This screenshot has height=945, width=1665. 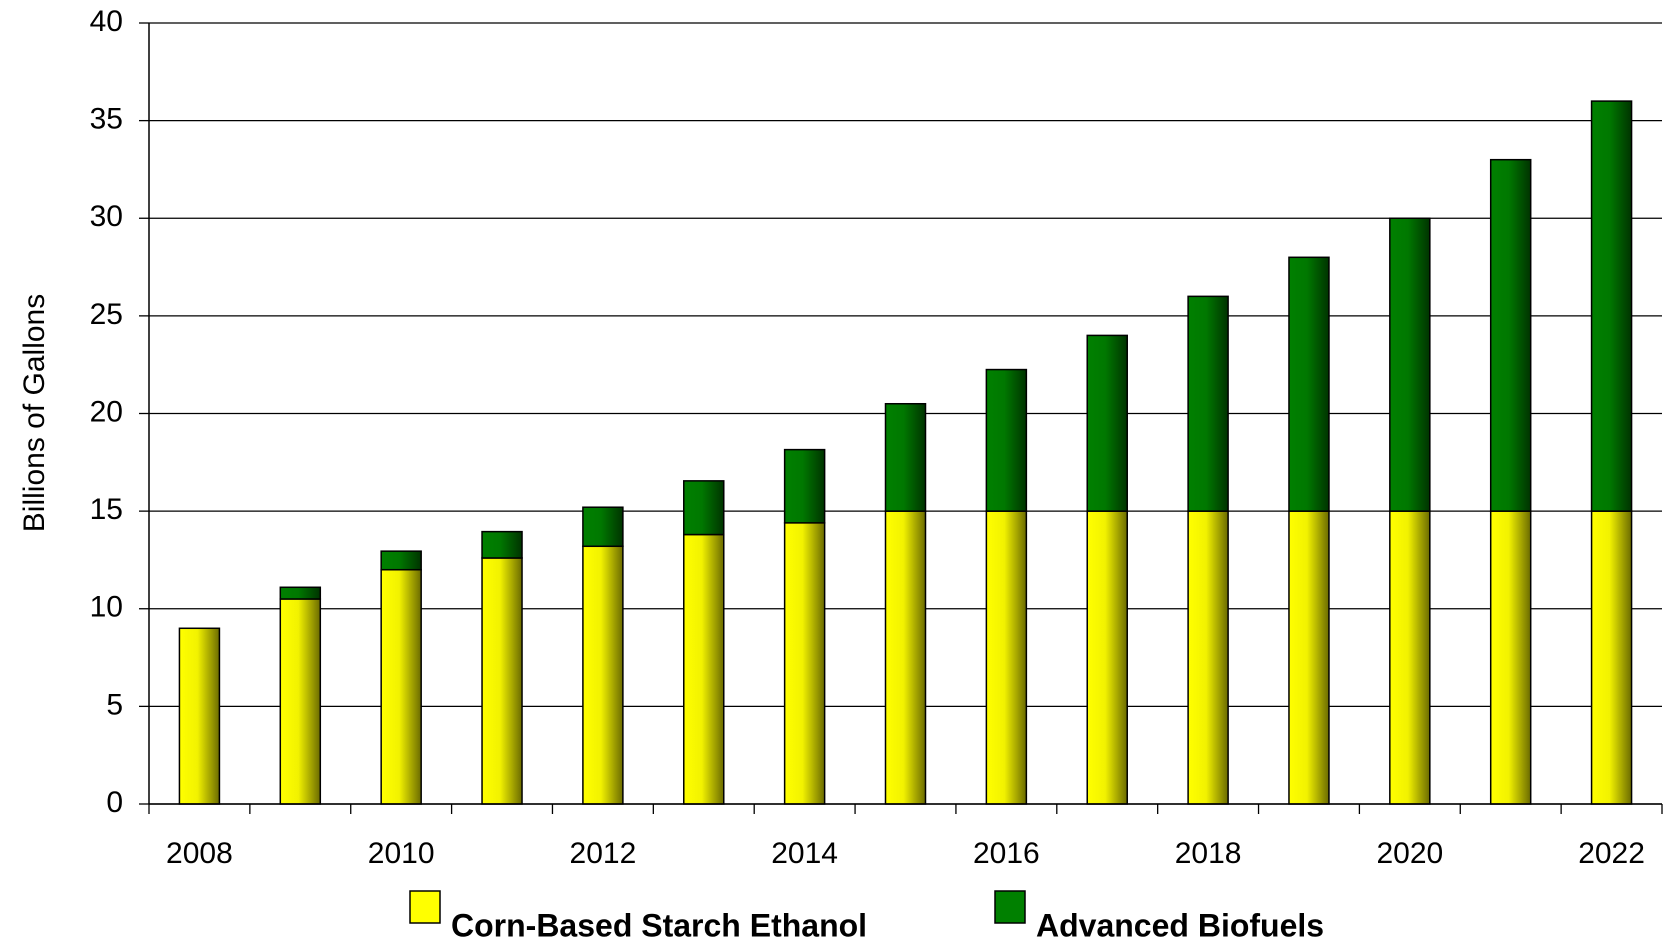 I want to click on y-axis-label: Billions of Gallons, so click(x=34, y=413).